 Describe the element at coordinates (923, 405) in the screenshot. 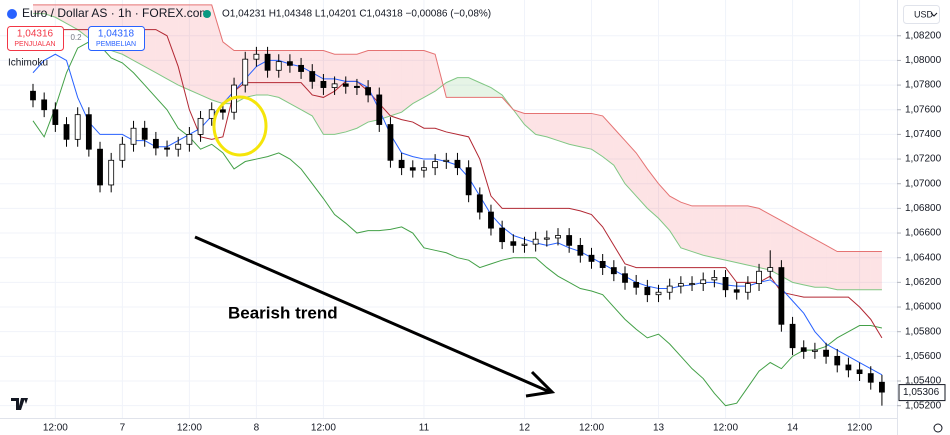

I see `y-tick-label: 1,05200` at that location.